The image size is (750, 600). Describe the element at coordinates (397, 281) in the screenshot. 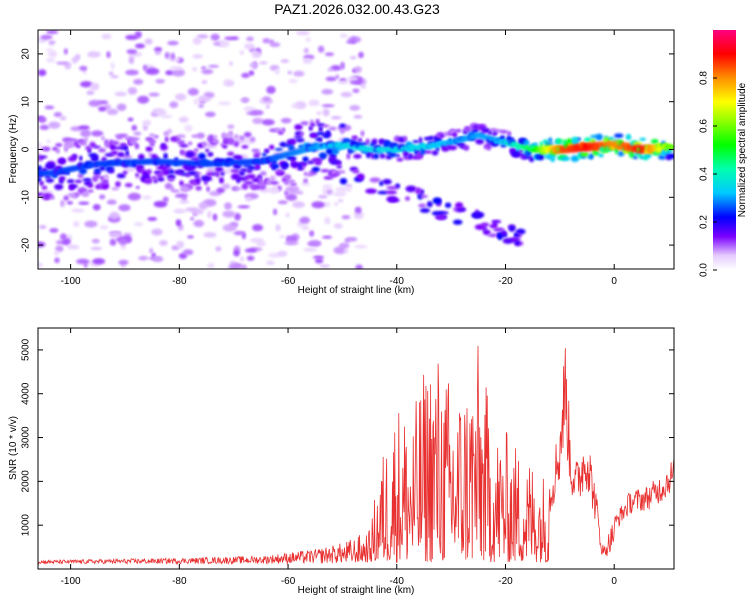

I see `x-tick-label: -40` at that location.